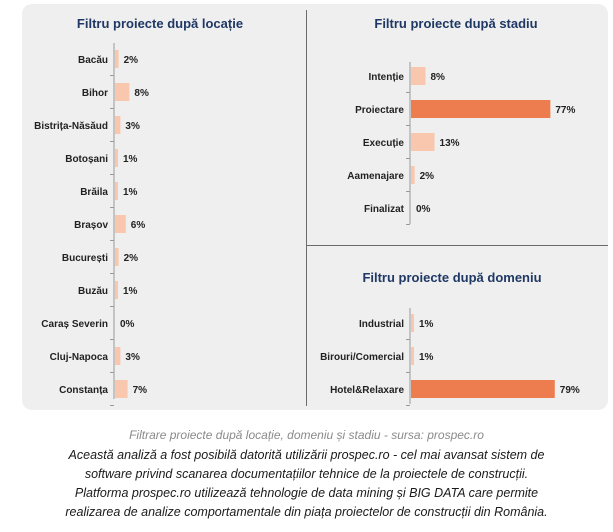  What do you see at coordinates (141, 93) in the screenshot?
I see `location-value-label: 8%` at bounding box center [141, 93].